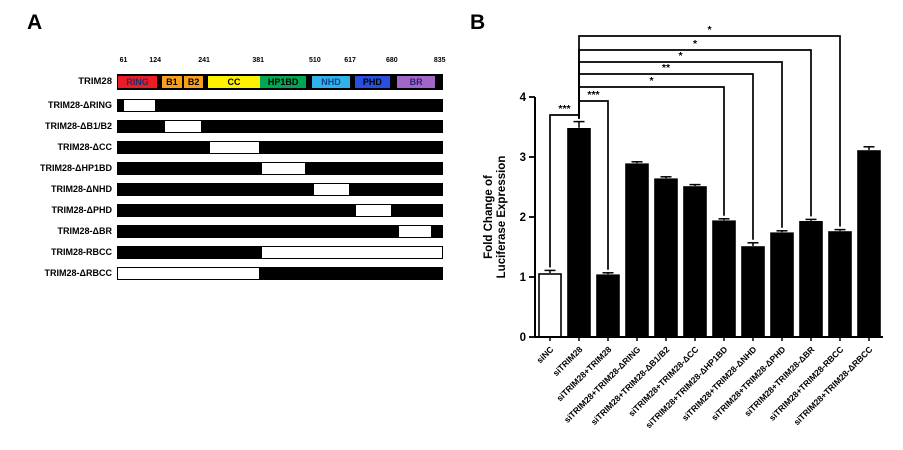 The width and height of the screenshot is (903, 450). I want to click on domain-box-b1: B1, so click(171, 82).